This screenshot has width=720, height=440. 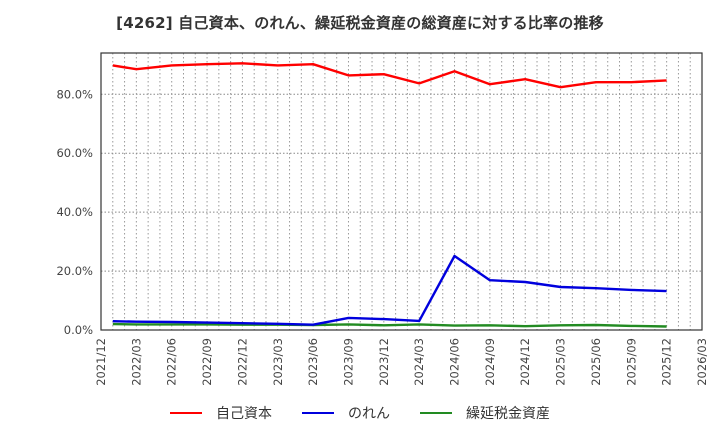 I want to click on x-tick-label: 2024/03, so click(x=419, y=362).